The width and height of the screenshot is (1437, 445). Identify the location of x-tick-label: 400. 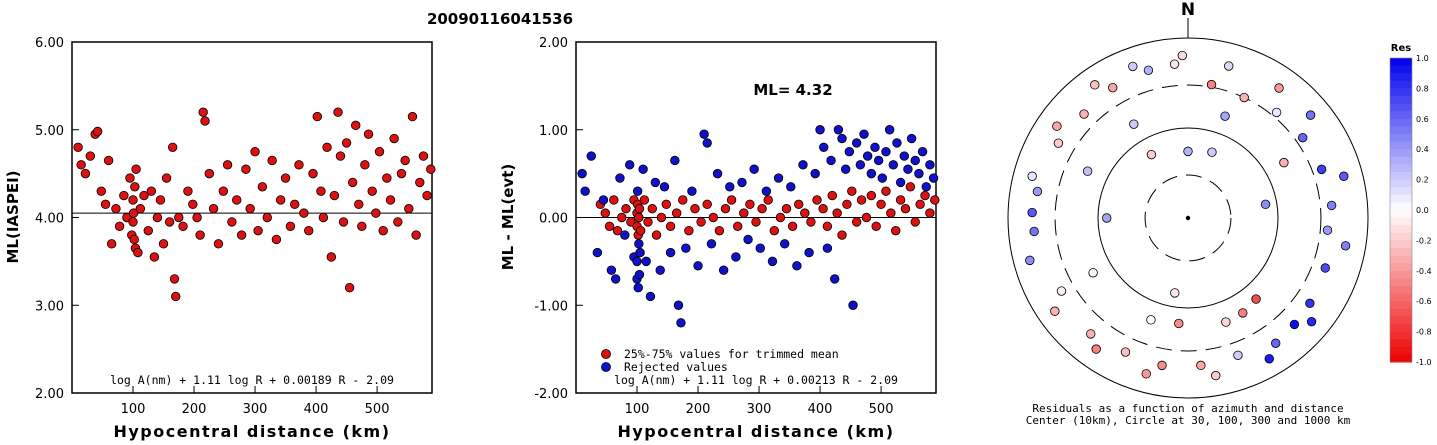
(316, 409).